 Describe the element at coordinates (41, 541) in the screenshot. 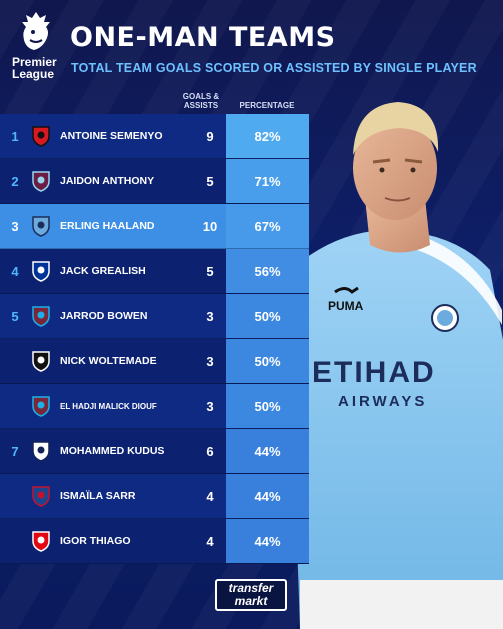

I see `brentford-crest-icon` at that location.